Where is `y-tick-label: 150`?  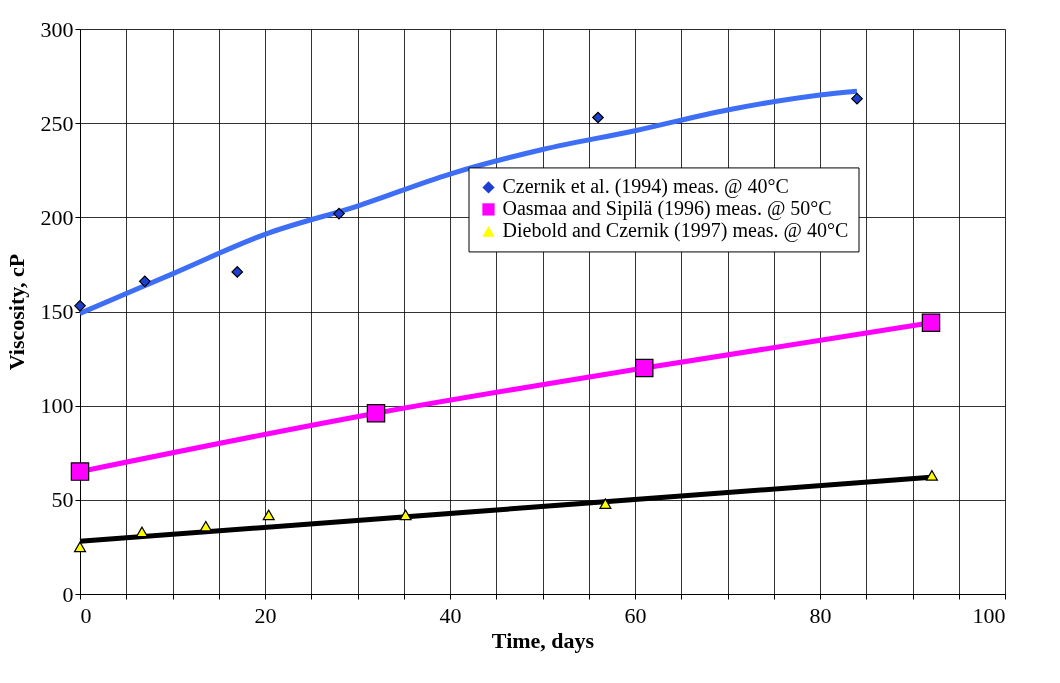
y-tick-label: 150 is located at coordinates (57, 311).